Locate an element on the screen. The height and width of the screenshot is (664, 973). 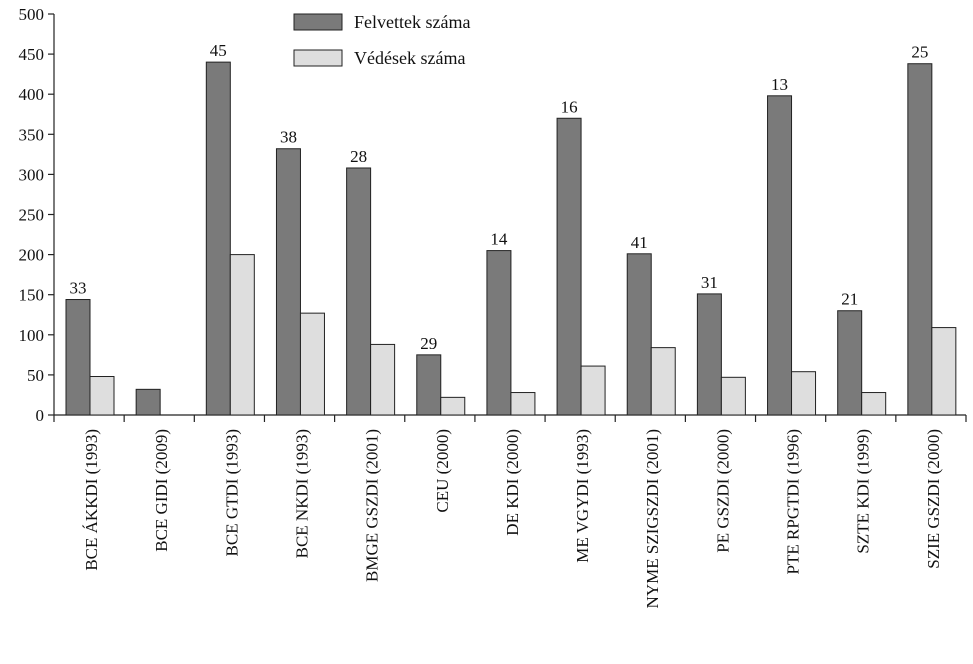
category-label: SZIE GSZDI (2000) is located at coordinates (933, 499).